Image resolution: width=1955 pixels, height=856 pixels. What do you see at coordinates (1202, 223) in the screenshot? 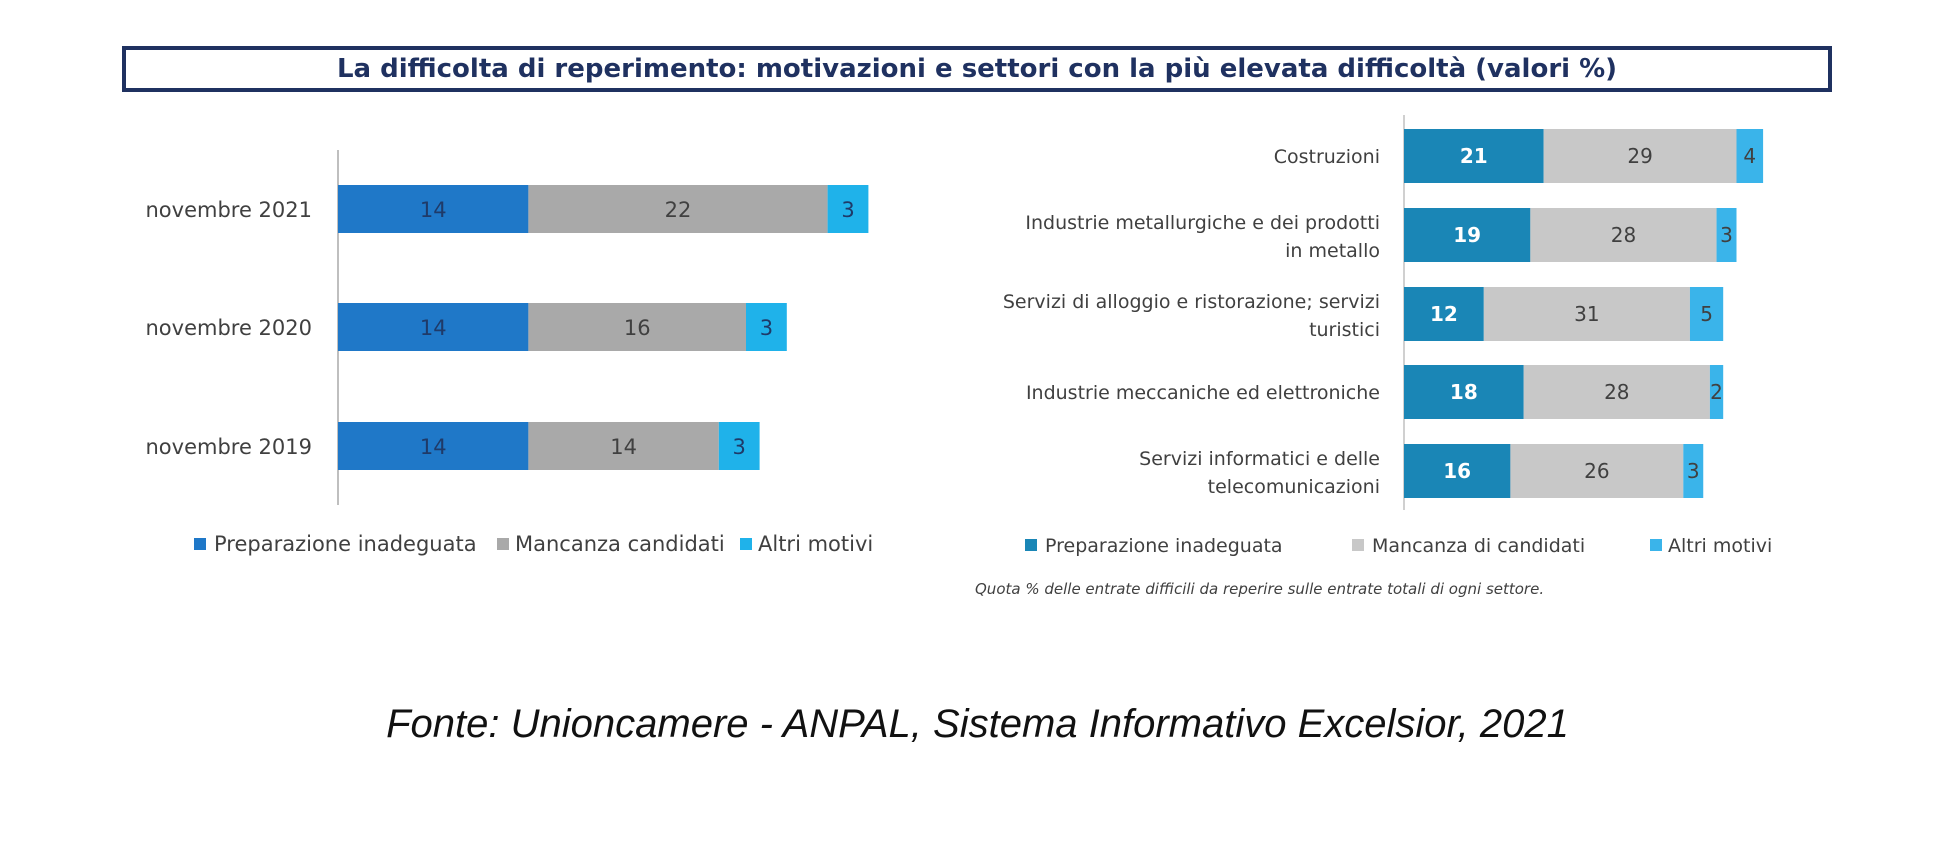
I see `category-label: Industrie metallurgiche e dei prodotti` at bounding box center [1202, 223].